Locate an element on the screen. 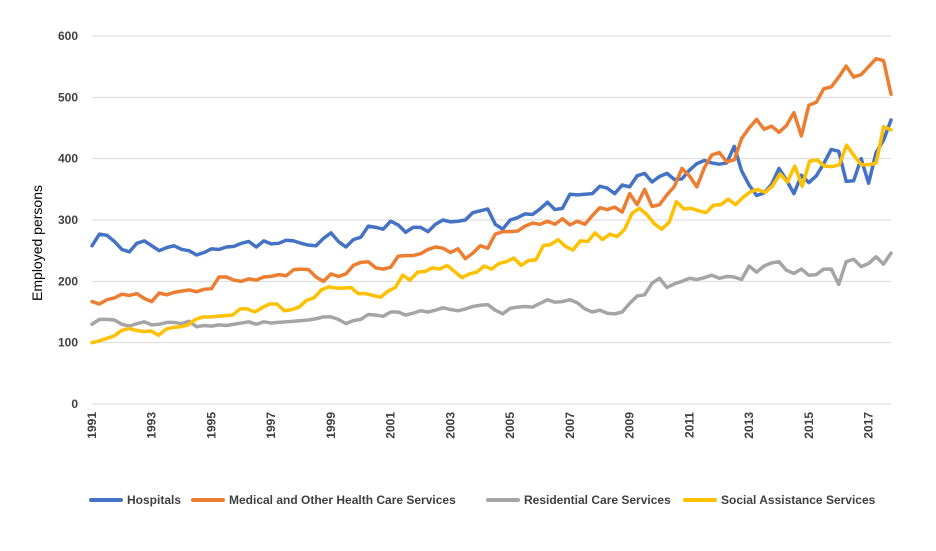  x-tick-label: 1997 is located at coordinates (271, 425).